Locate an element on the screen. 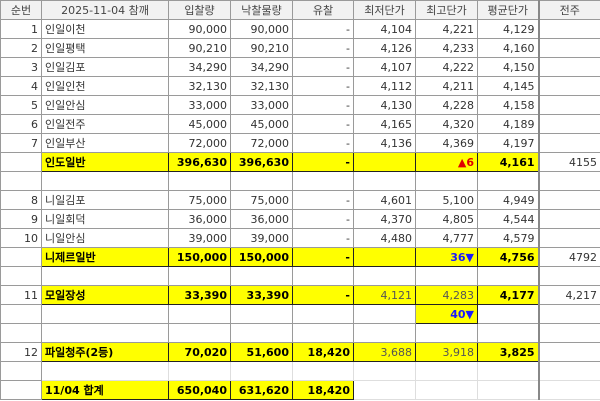 The image size is (600, 401). header-avg-price-cell: 평균단가 is located at coordinates (508, 10).